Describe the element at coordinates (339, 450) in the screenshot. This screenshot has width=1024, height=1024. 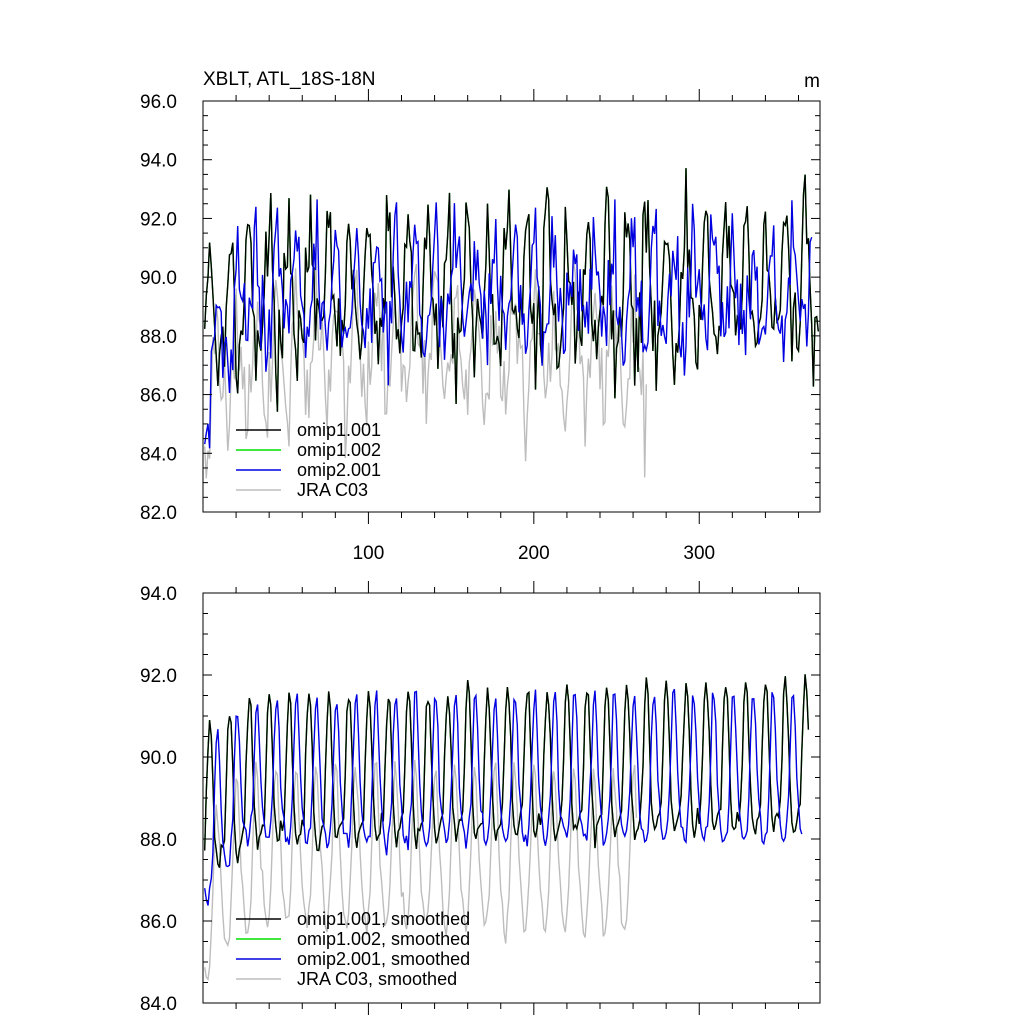
I see `legend-label: omip1.002` at that location.